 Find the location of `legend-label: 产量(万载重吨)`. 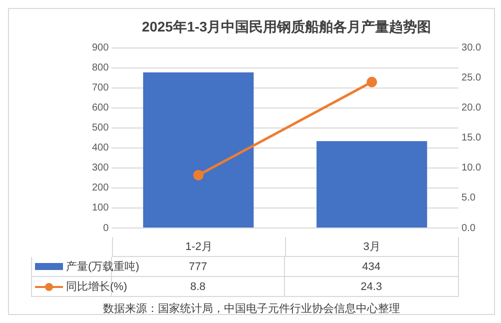

legend-label: 产量(万载重吨) is located at coordinates (103, 267).